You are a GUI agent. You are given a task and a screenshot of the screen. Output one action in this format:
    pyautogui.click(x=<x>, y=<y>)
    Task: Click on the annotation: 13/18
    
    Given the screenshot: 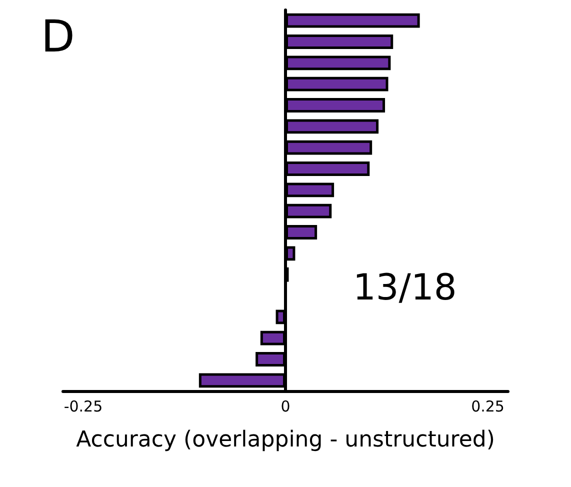 What is the action you would take?
    pyautogui.click(x=405, y=288)
    